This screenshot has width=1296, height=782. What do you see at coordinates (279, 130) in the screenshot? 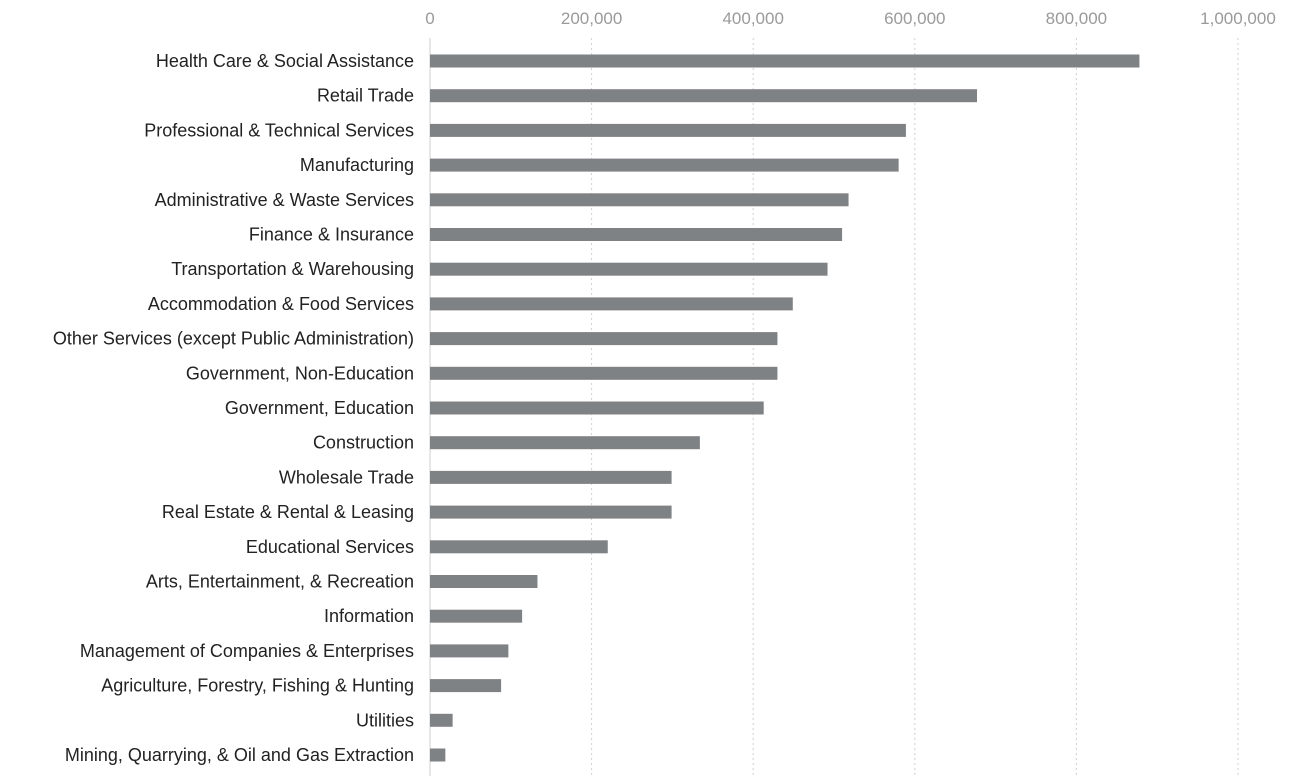
I see `category-label: Professional & Technical Services` at bounding box center [279, 130].